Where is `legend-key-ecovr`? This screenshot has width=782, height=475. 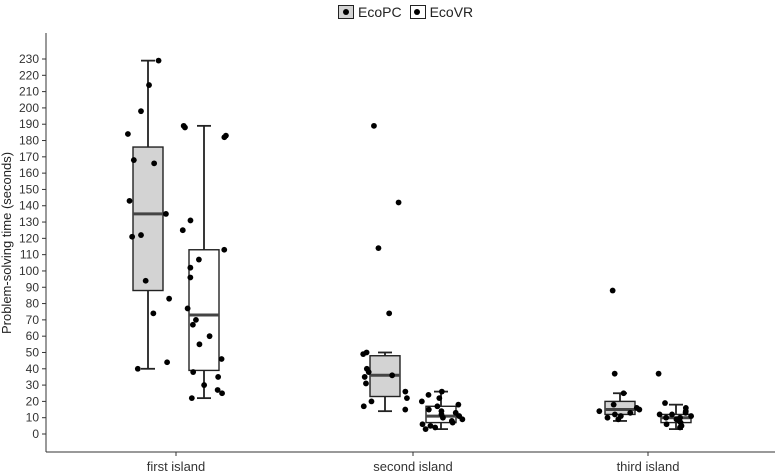
legend-key-ecovr is located at coordinates (417, 12).